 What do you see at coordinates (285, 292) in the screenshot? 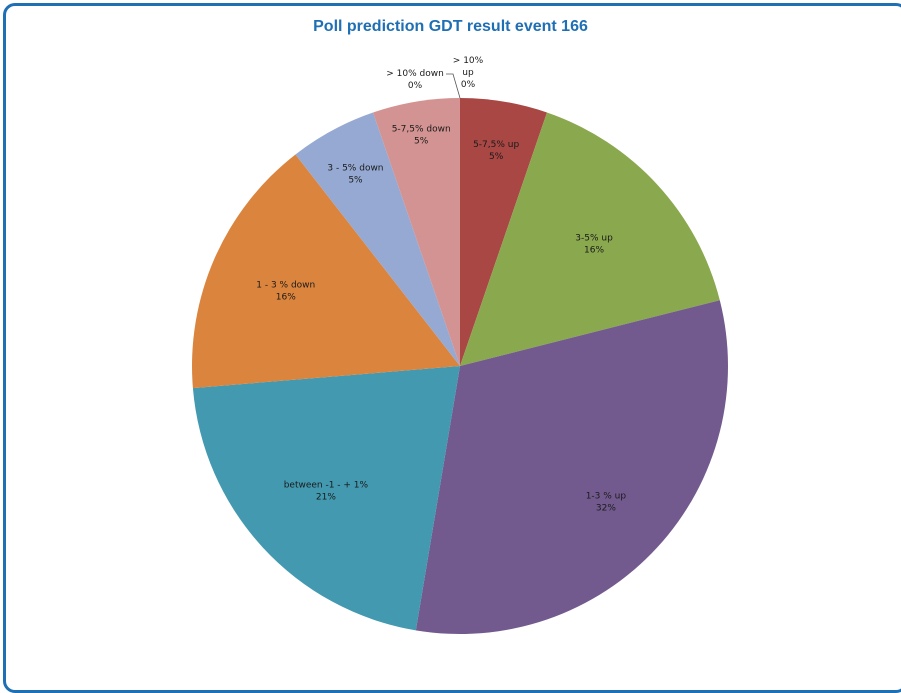
I see `data-label-1-3-down: 1 - 3 % down 16%` at bounding box center [285, 292].